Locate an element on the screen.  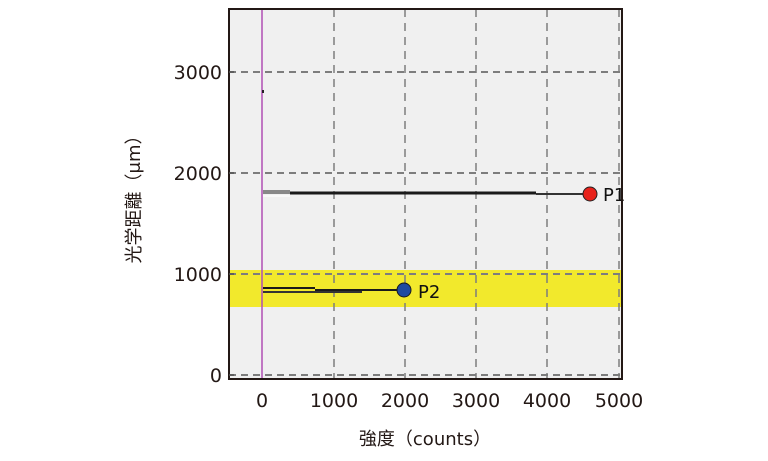
p2-trace is located at coordinates (330, 290).